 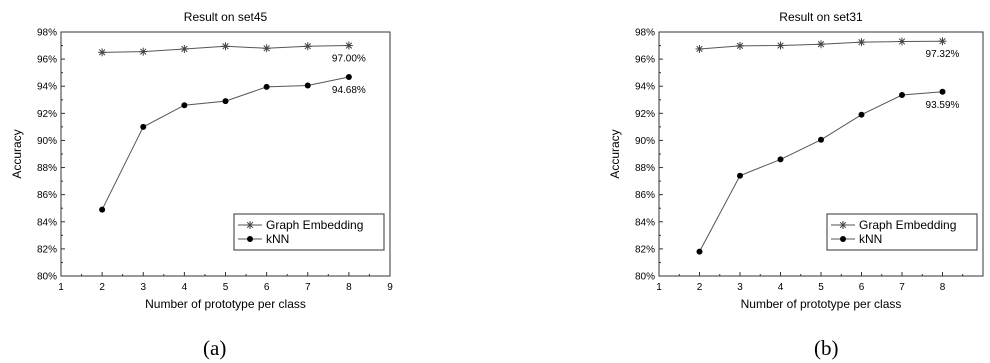 I want to click on chart-title: Result on set45, so click(x=226, y=17).